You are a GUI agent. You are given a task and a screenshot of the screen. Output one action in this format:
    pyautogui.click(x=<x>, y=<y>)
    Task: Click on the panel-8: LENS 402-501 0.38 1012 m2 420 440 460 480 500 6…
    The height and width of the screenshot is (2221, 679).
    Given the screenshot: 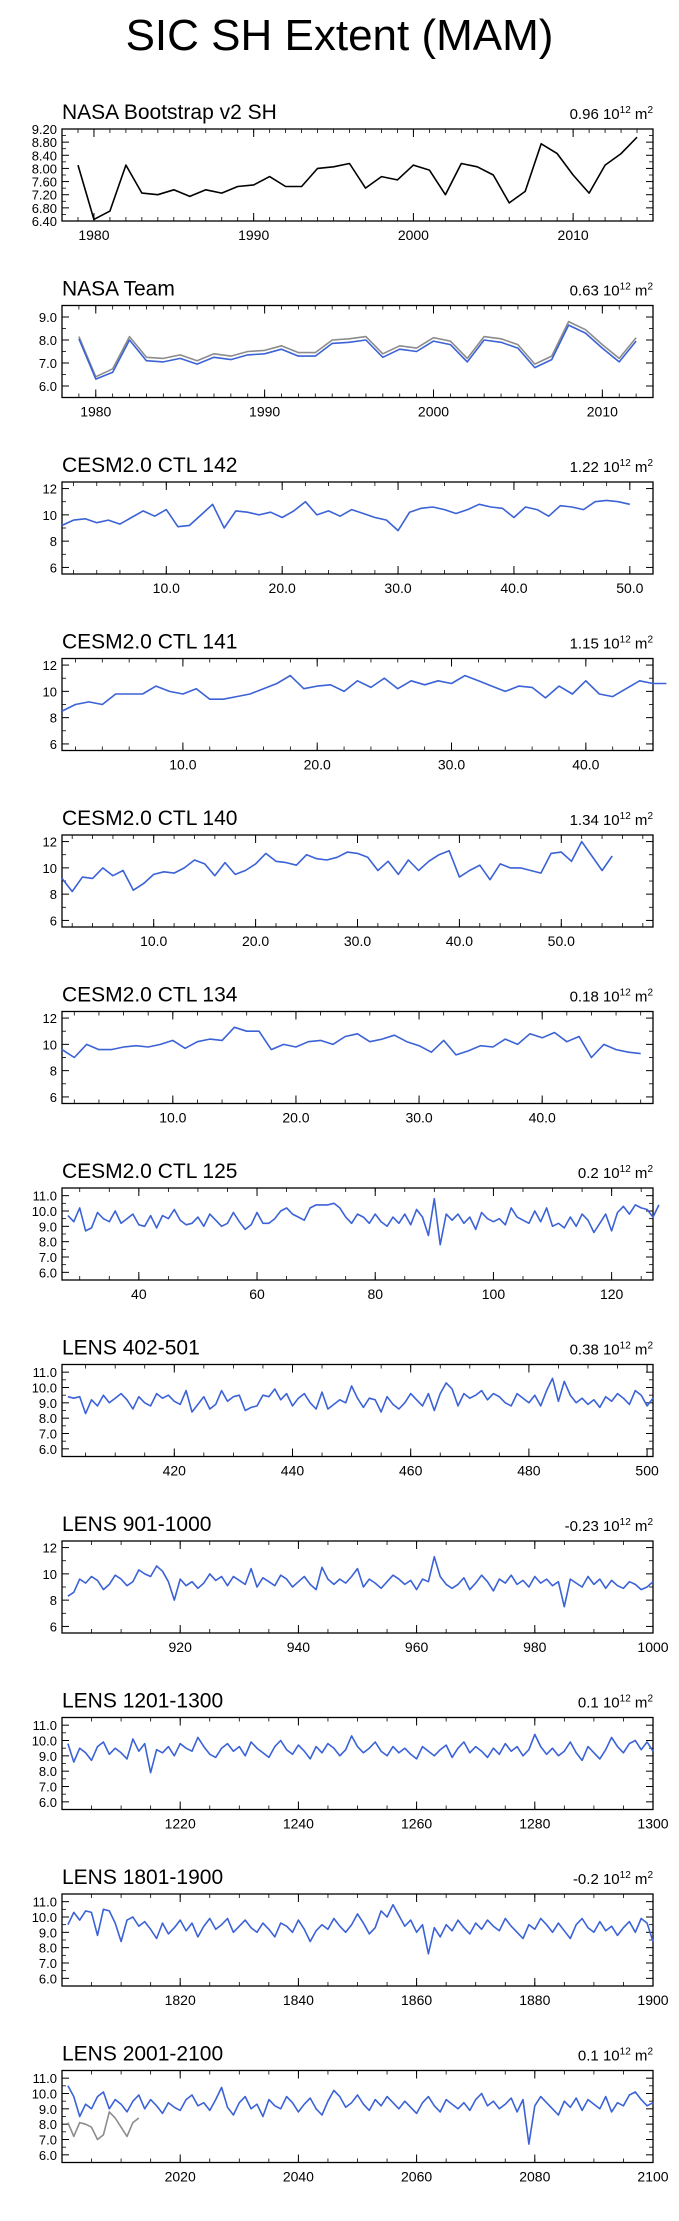 What is the action you would take?
    pyautogui.click(x=345, y=1408)
    